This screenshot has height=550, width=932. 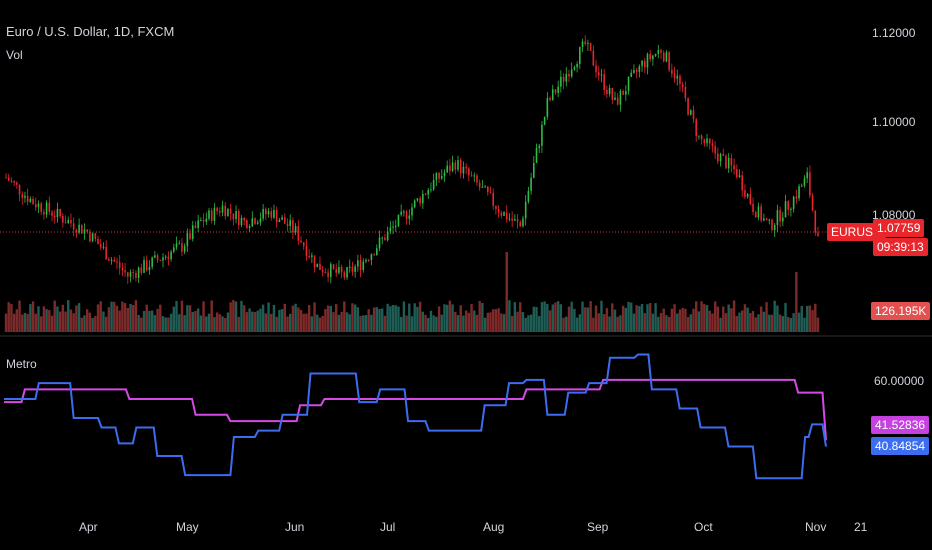 What do you see at coordinates (856, 232) in the screenshot?
I see `symbol-badge: EURUSD` at bounding box center [856, 232].